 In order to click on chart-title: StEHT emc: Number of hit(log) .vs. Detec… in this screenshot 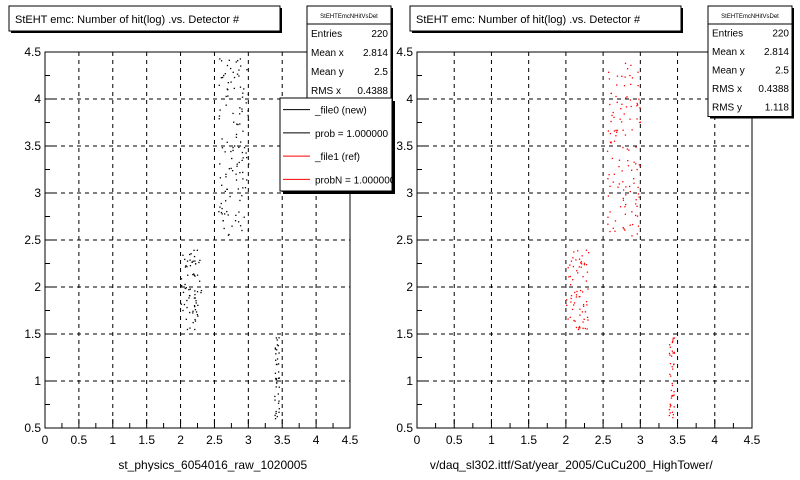, I will do `click(127, 20)`.